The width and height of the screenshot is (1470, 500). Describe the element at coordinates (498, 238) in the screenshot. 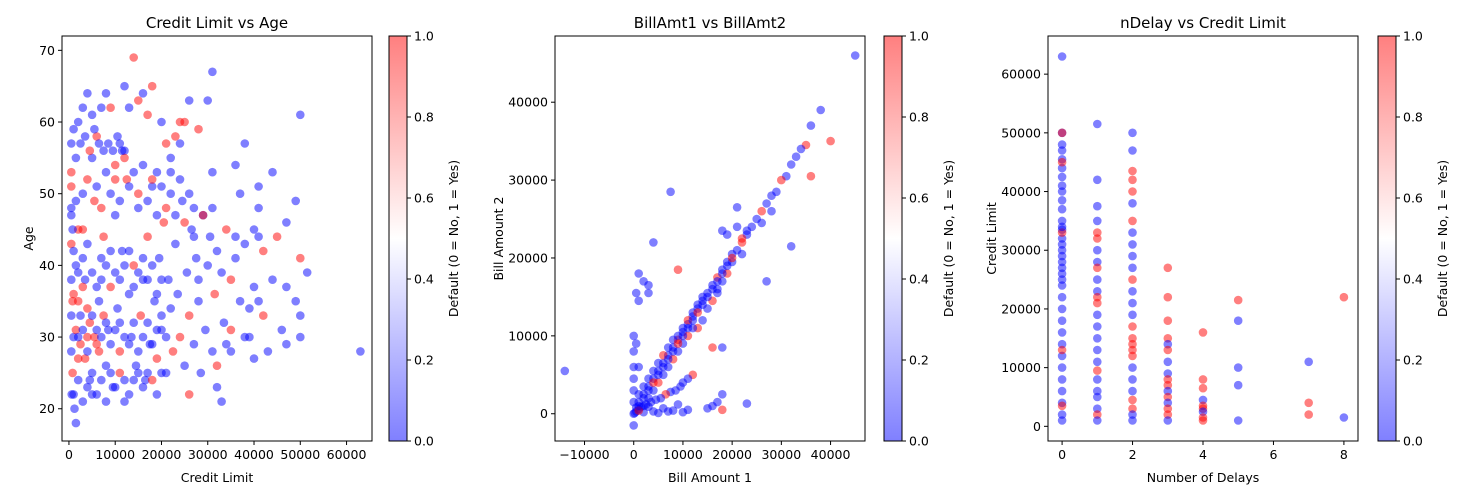

I see `y-axis-label: Bill Amount 2` at that location.